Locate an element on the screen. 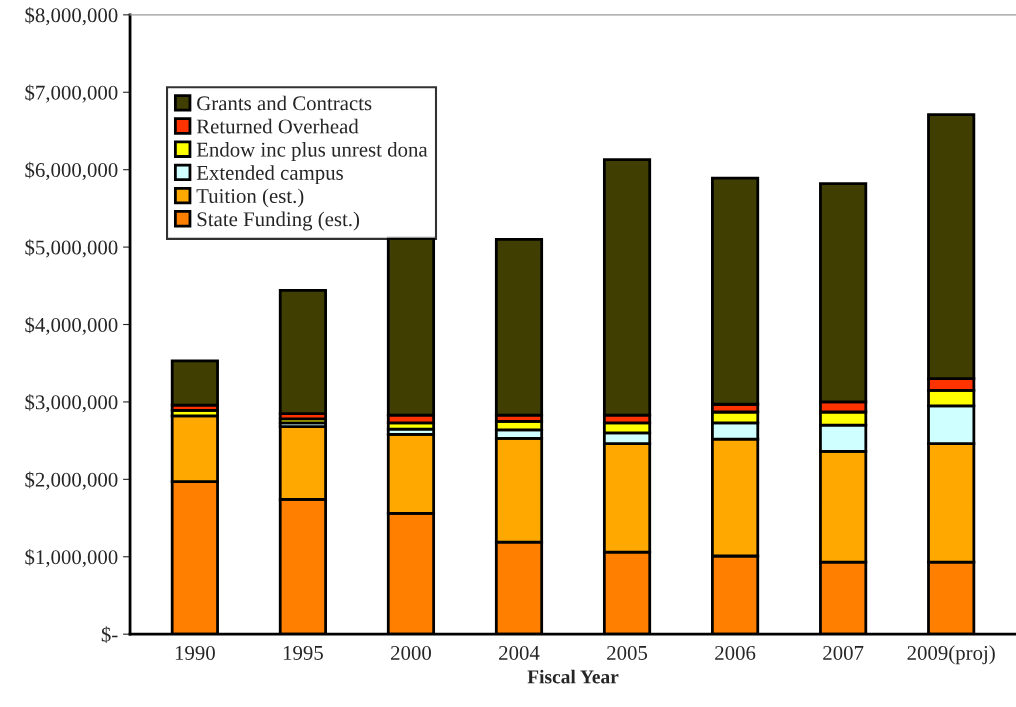 This screenshot has height=707, width=1016. y-tick-label: $2,000,000 is located at coordinates (71, 480).